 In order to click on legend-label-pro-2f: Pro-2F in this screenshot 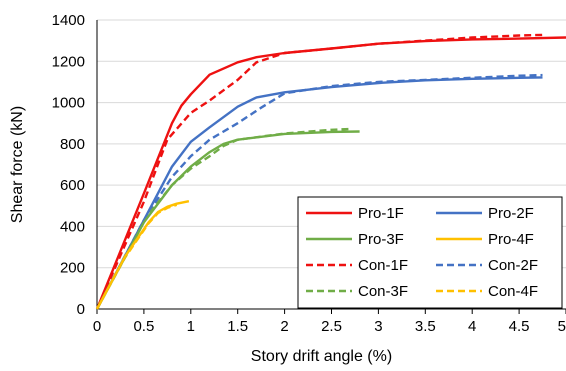, I will do `click(511, 213)`.